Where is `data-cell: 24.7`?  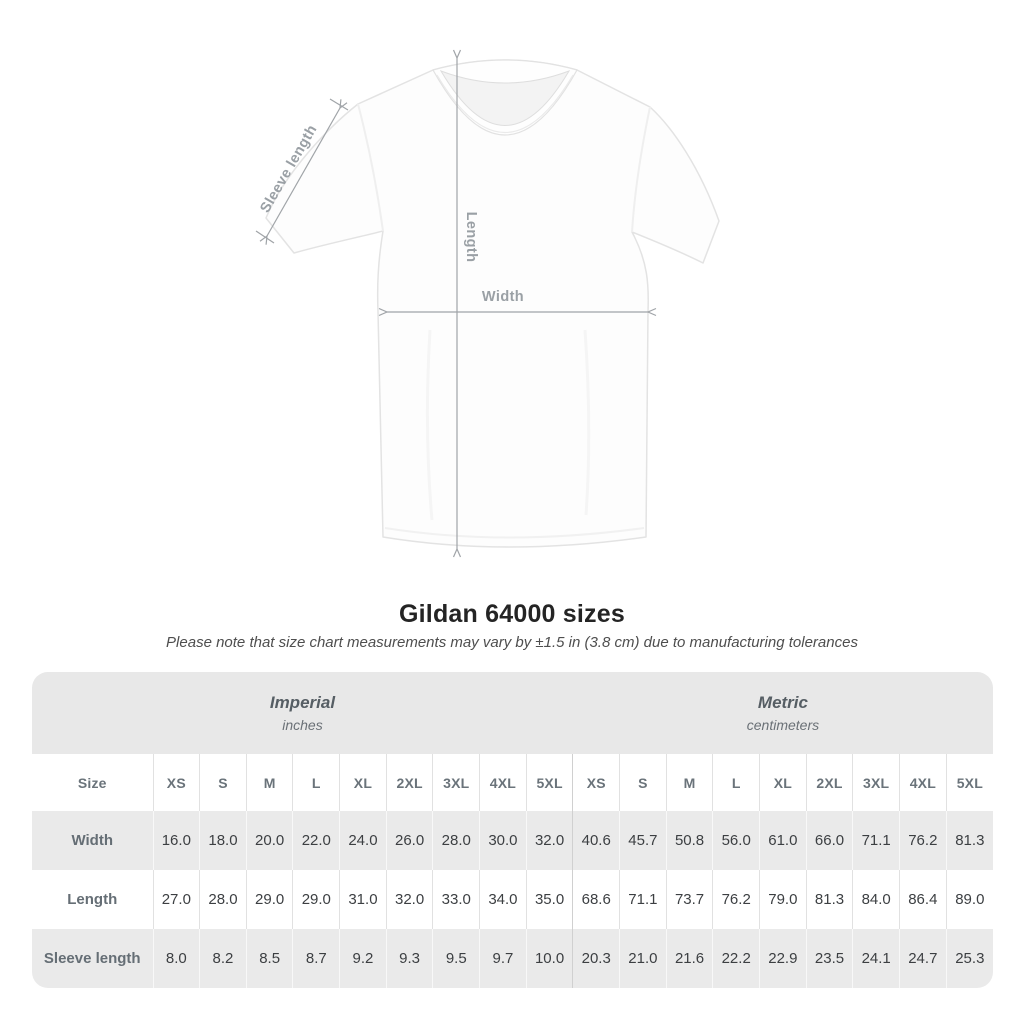 data-cell: 24.7 is located at coordinates (923, 958).